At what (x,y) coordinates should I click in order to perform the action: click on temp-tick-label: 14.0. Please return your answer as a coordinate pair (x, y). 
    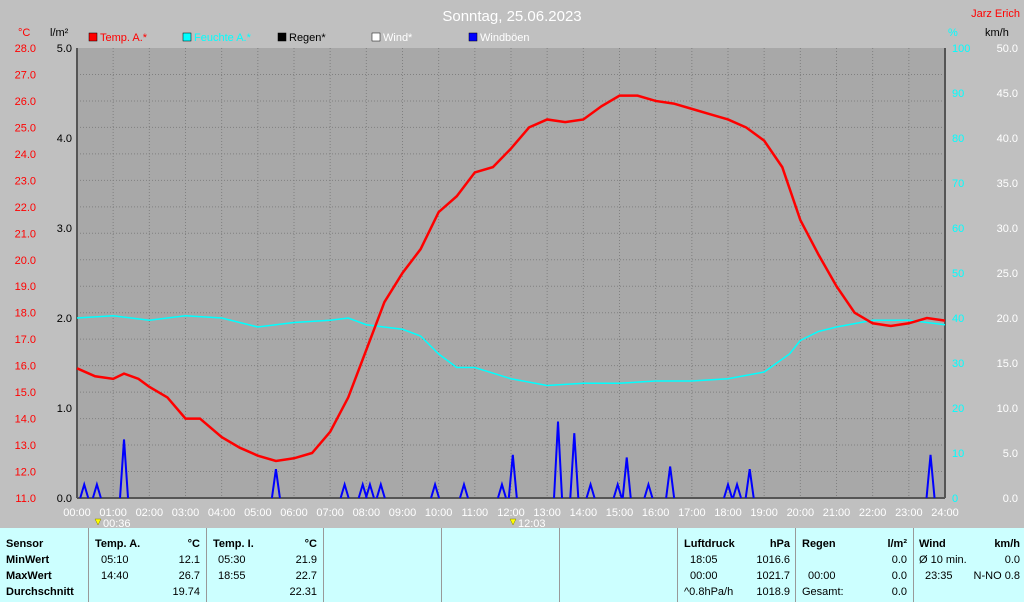
    Looking at the image, I should click on (25, 420).